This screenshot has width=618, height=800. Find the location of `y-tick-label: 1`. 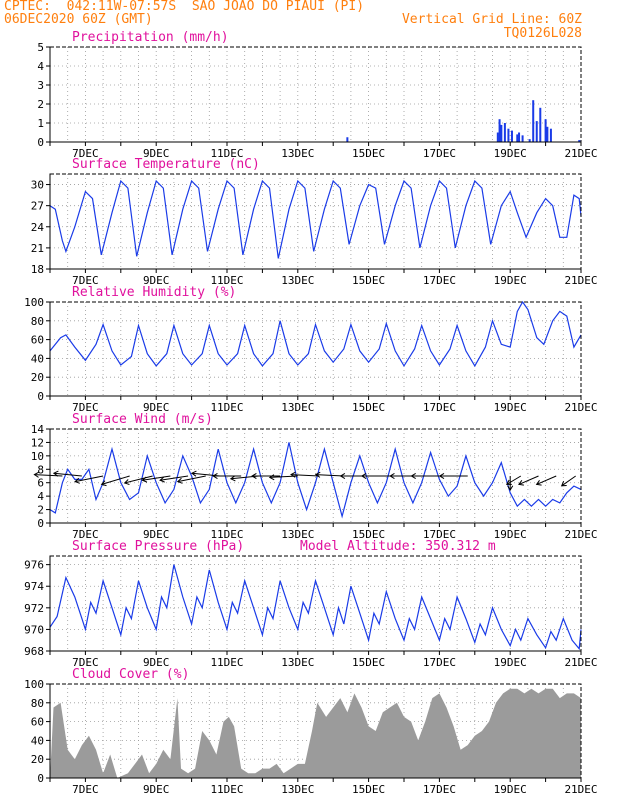

y-tick-label: 1 is located at coordinates (40, 123).